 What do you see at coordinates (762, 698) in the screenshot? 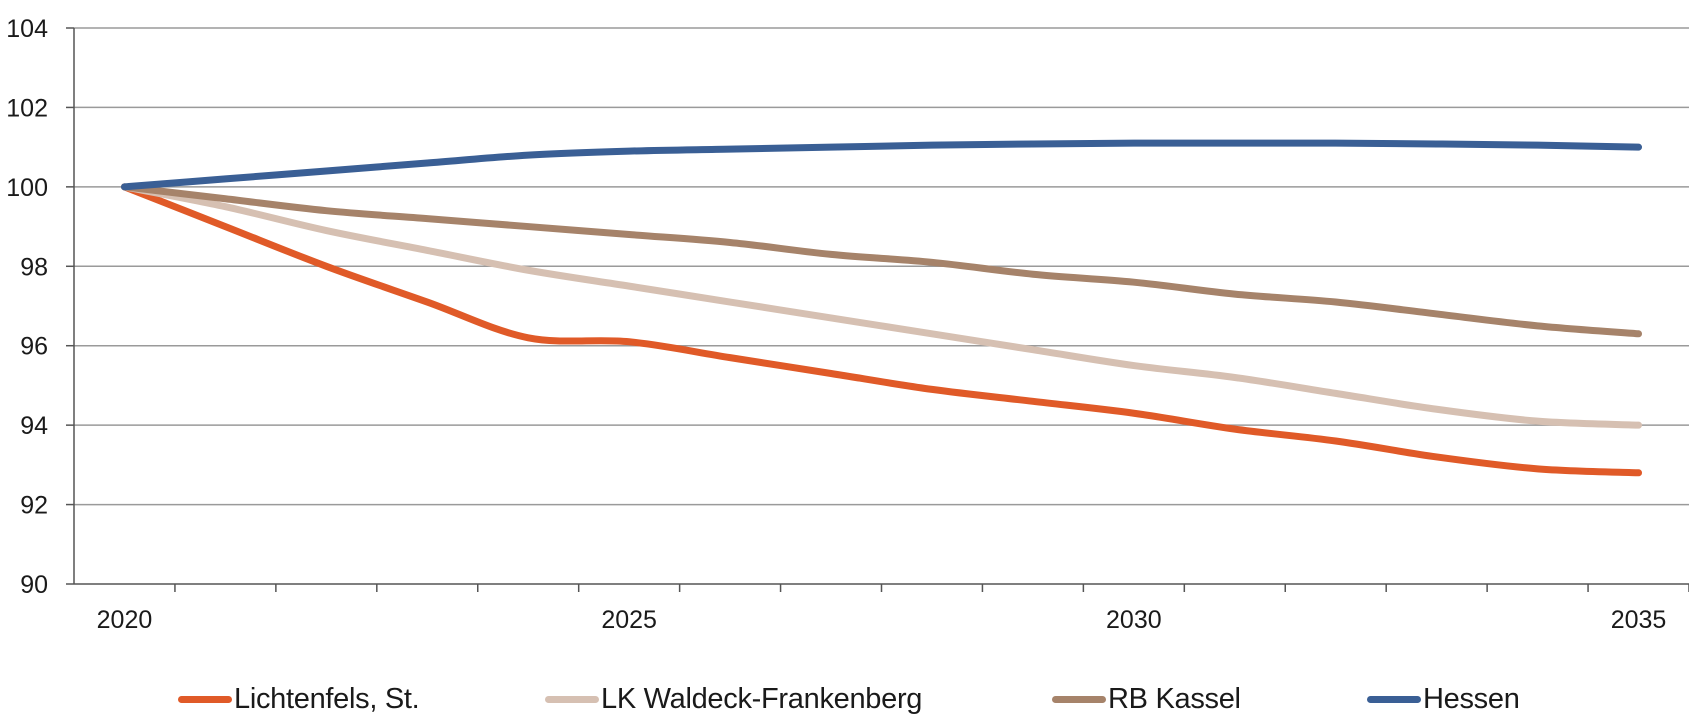
I see `legend-label-waldeck-frankenberg: LK Waldeck-Frankenberg` at bounding box center [762, 698].